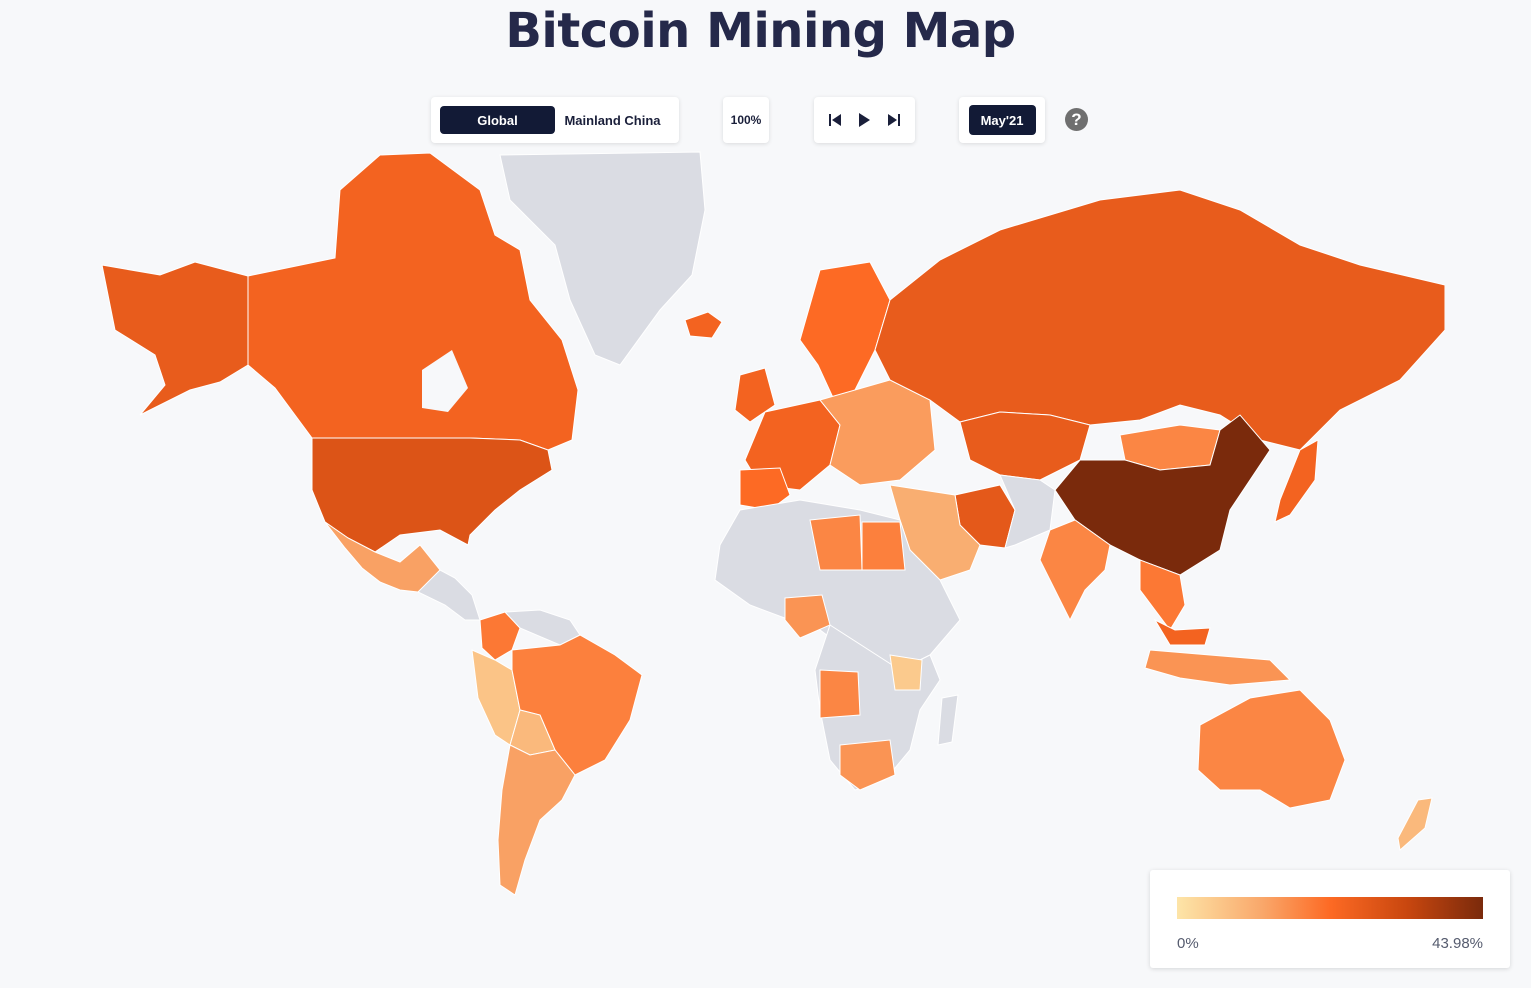 Image resolution: width=1531 pixels, height=988 pixels. Describe the element at coordinates (835, 120) in the screenshot. I see `skip-to-start-icon` at that location.